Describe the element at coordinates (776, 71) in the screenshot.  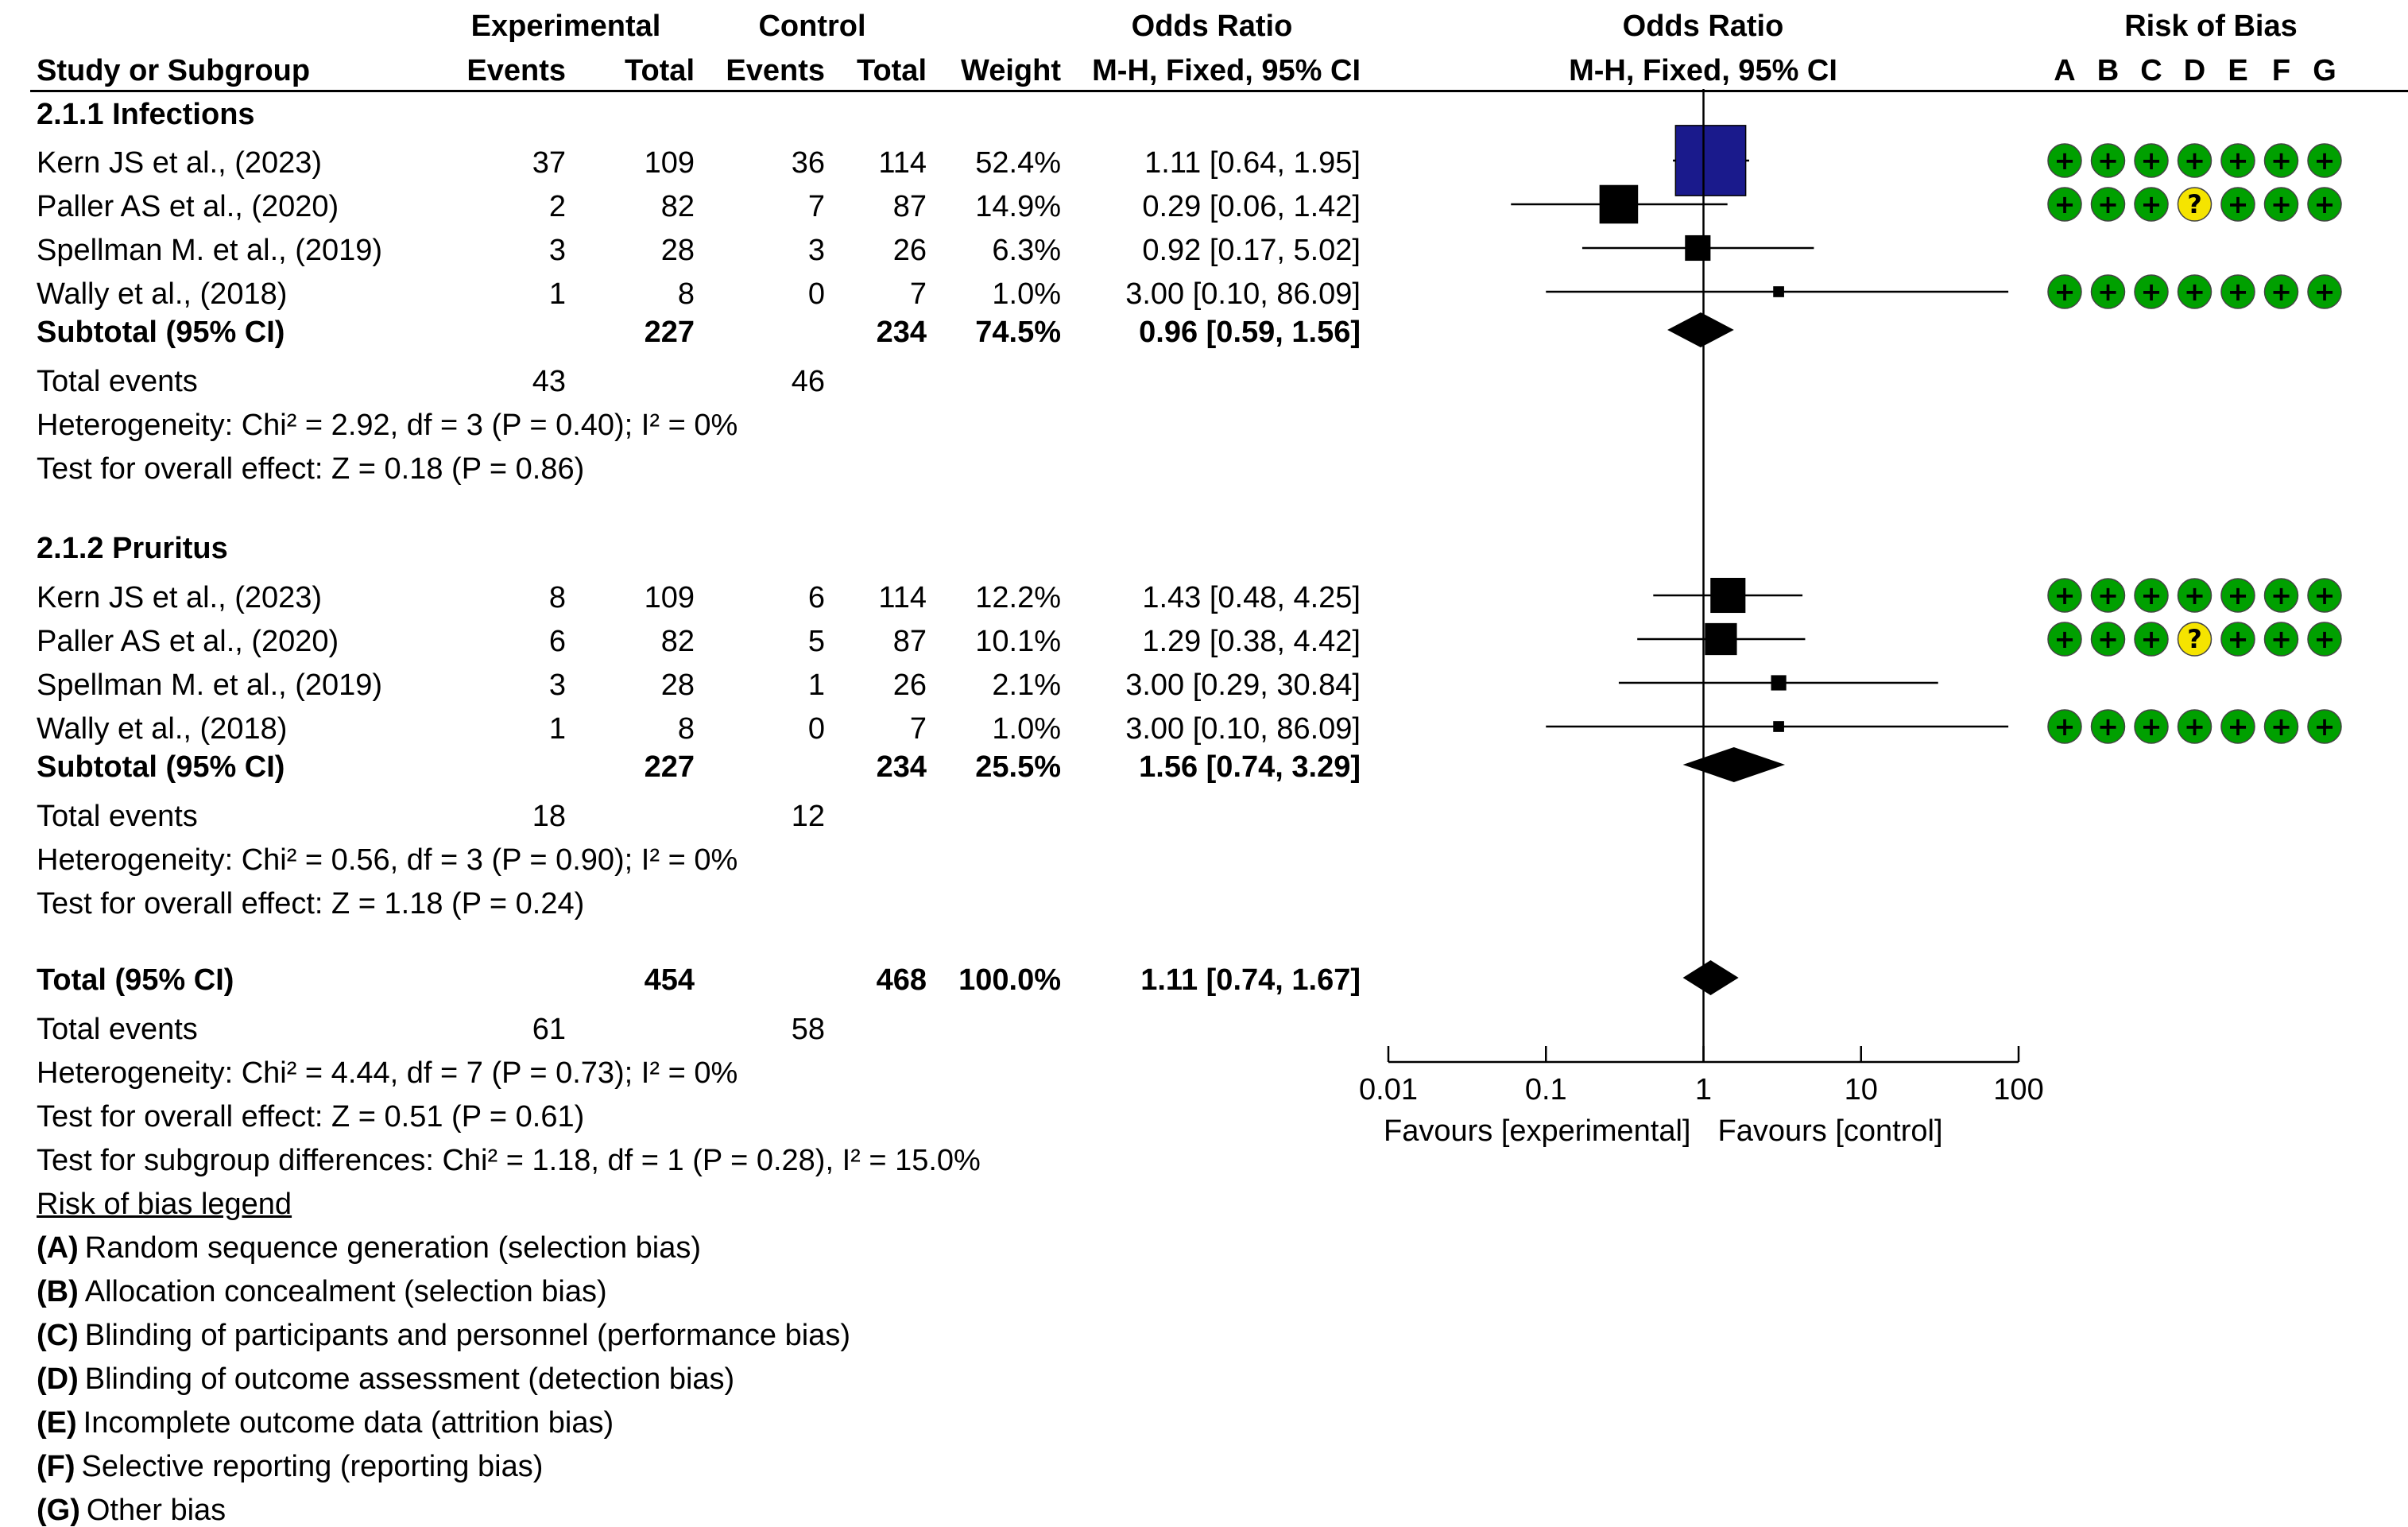
I see `header-ctl-events: Events` at that location.